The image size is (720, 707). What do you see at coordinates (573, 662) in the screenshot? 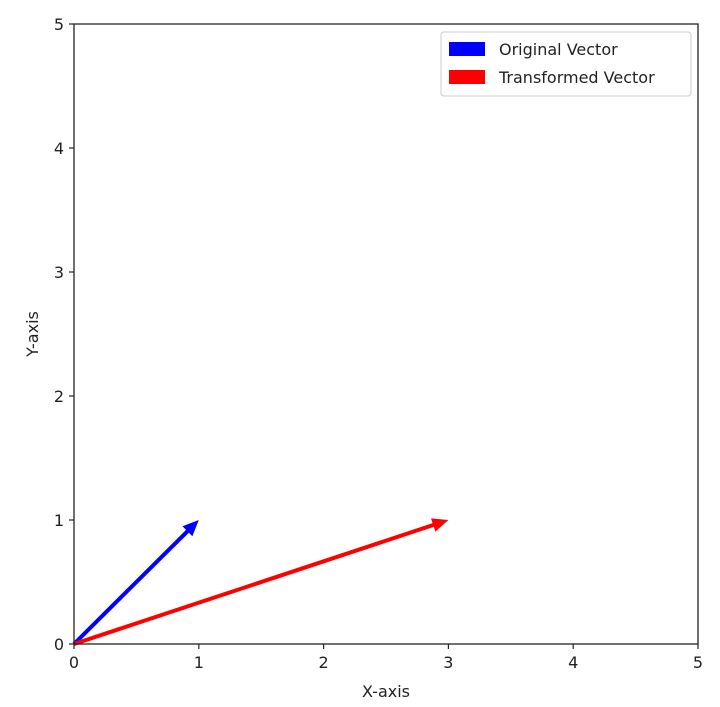
I see `x-tick-label: 4` at bounding box center [573, 662].